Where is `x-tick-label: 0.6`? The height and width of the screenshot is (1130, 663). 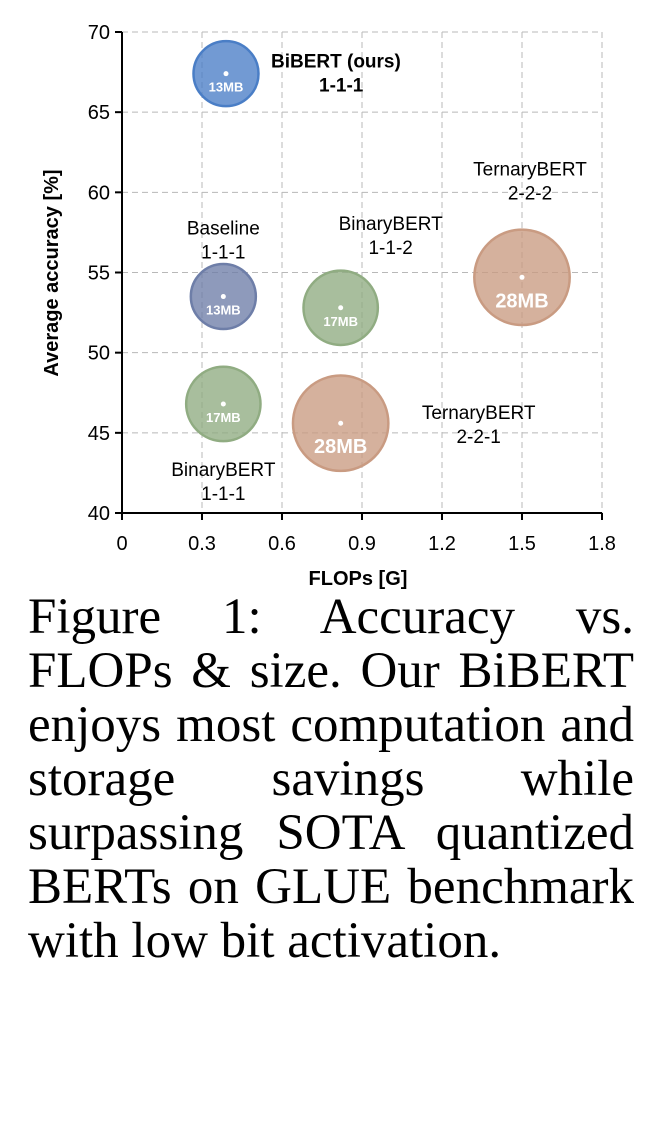 x-tick-label: 0.6 is located at coordinates (282, 544).